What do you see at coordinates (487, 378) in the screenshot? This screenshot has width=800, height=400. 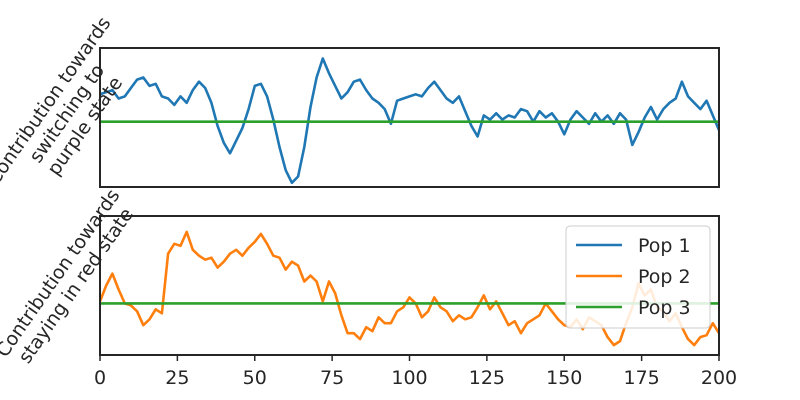 I see `x-tick-label-125: 125` at bounding box center [487, 378].